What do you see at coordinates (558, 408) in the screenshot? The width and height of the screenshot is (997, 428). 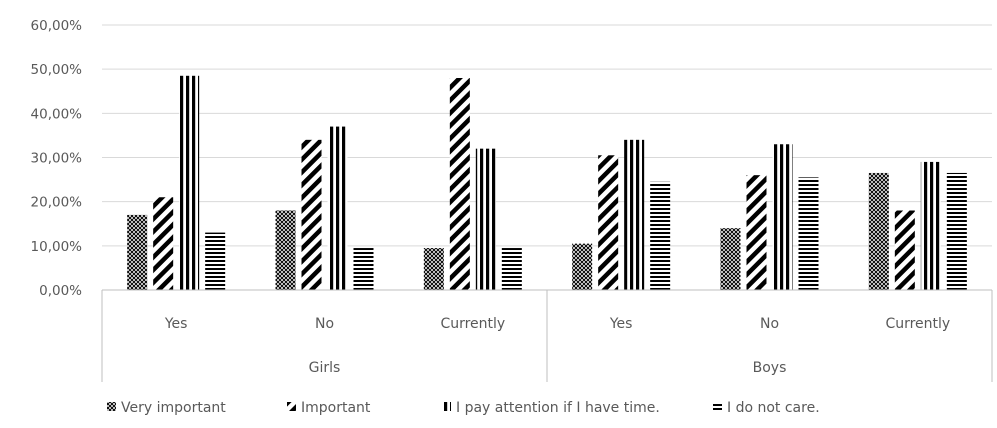 I see `legend-label: I pay attention if I have time.` at bounding box center [558, 408].